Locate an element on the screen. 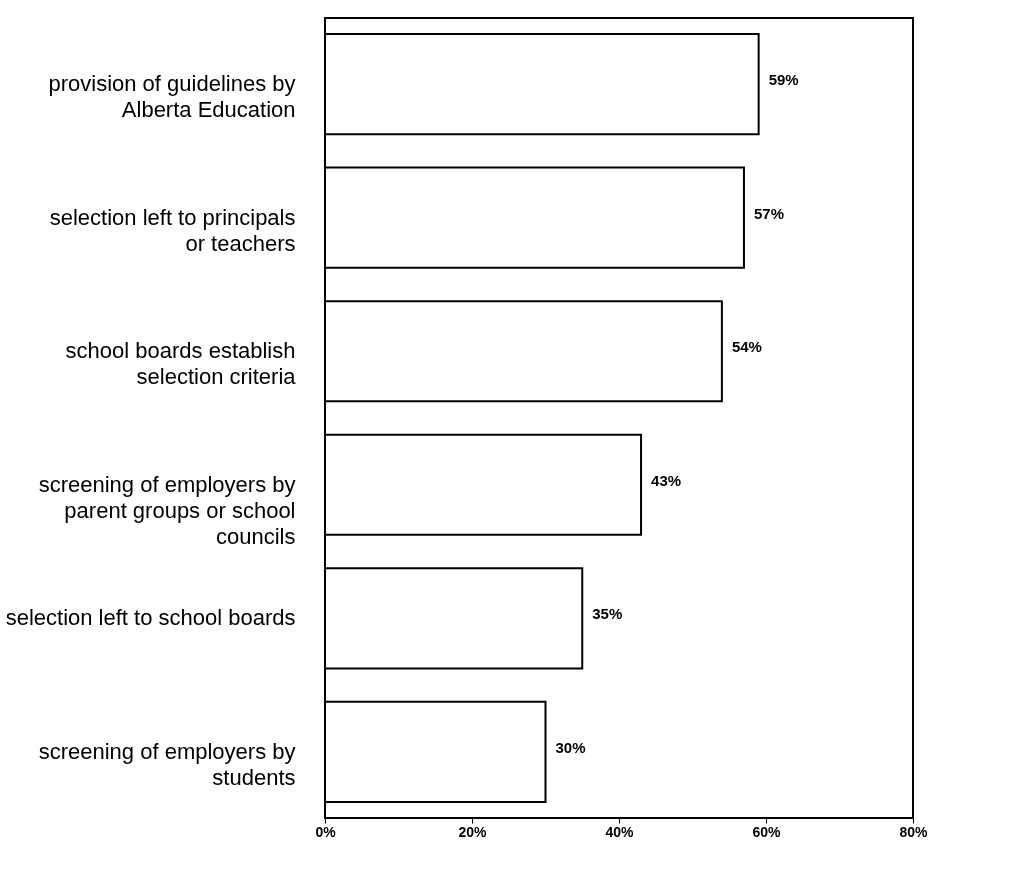  data-label: 57% is located at coordinates (768, 213).